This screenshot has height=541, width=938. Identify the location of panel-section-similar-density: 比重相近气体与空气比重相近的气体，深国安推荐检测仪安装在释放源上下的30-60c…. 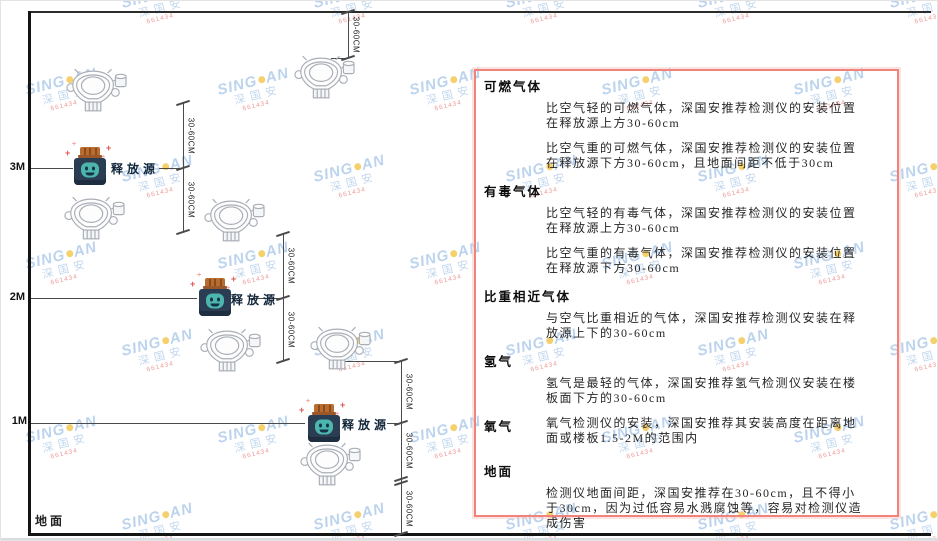
(686, 313).